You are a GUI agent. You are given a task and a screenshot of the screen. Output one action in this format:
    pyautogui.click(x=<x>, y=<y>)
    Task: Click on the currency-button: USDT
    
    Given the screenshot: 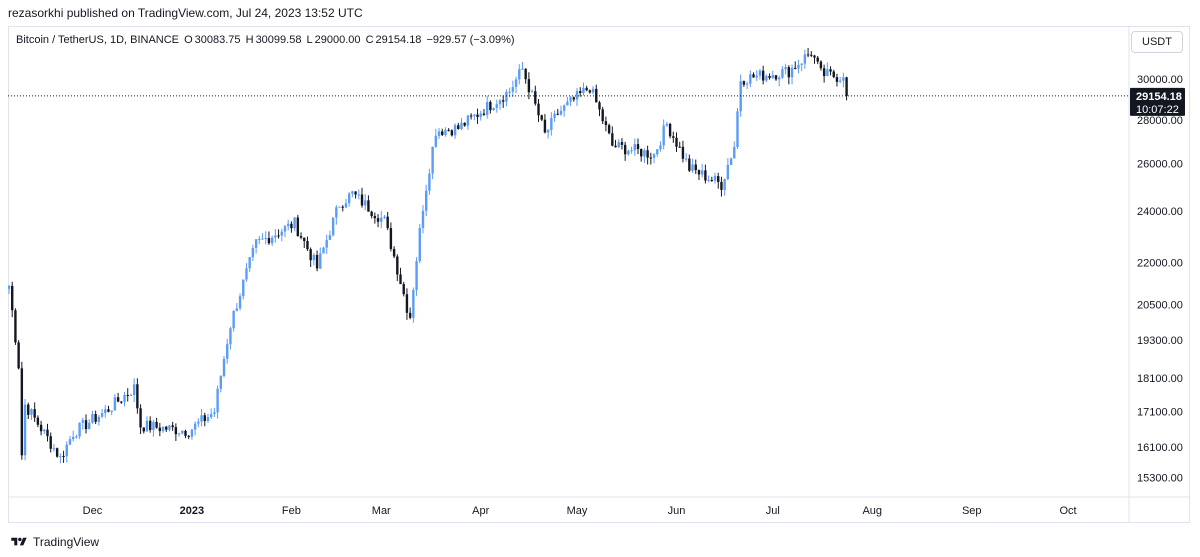 What is the action you would take?
    pyautogui.click(x=1157, y=42)
    